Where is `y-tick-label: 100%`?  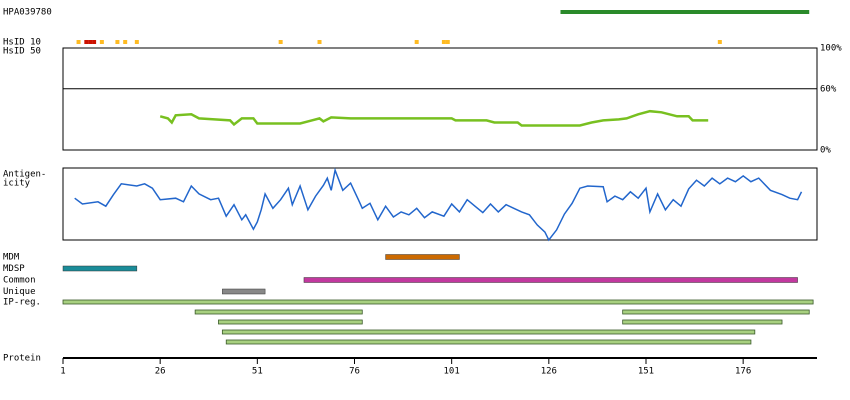 y-tick-label: 100% is located at coordinates (831, 49).